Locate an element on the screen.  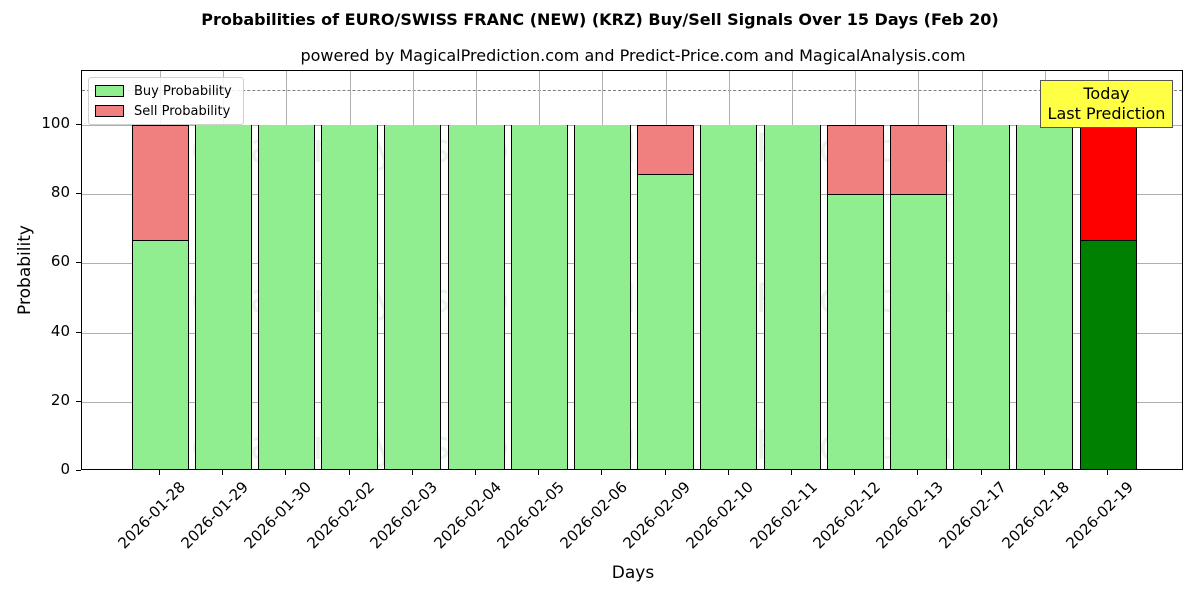
reference-line is located at coordinates (632, 91).